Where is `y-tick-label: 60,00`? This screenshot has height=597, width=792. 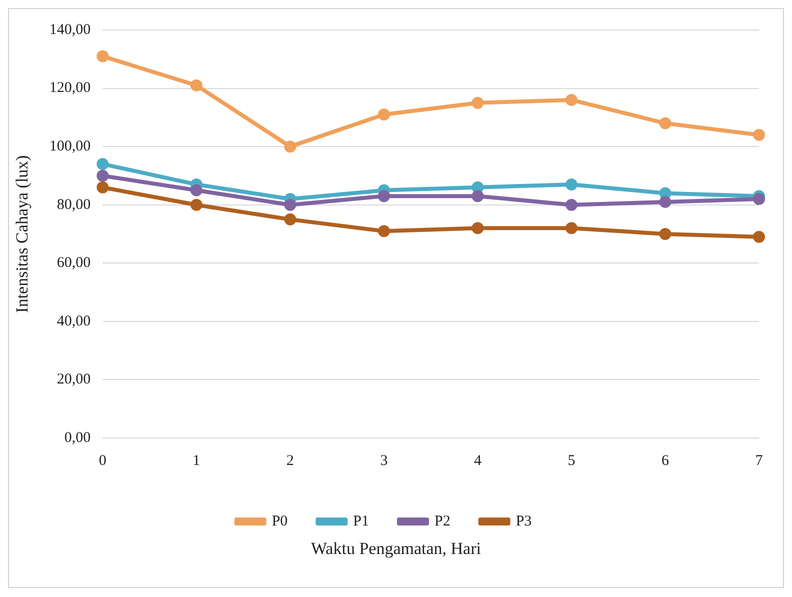
y-tick-label: 60,00 is located at coordinates (73, 263).